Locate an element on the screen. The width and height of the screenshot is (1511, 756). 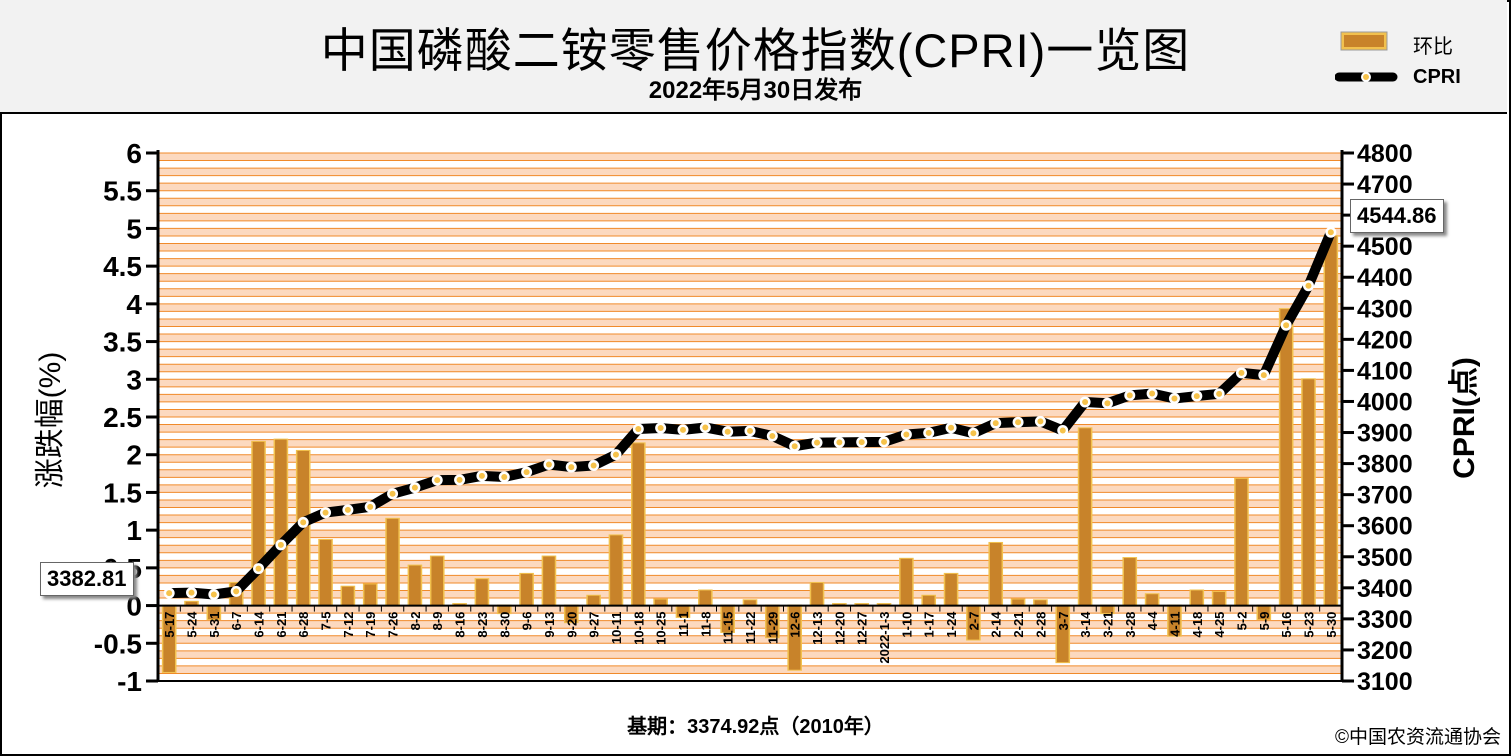
legend-bar-swatch is located at coordinates (1364, 41).